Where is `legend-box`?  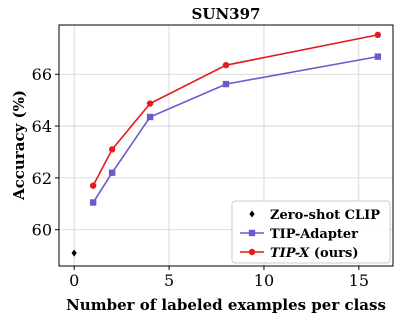
legend-box is located at coordinates (311, 232).